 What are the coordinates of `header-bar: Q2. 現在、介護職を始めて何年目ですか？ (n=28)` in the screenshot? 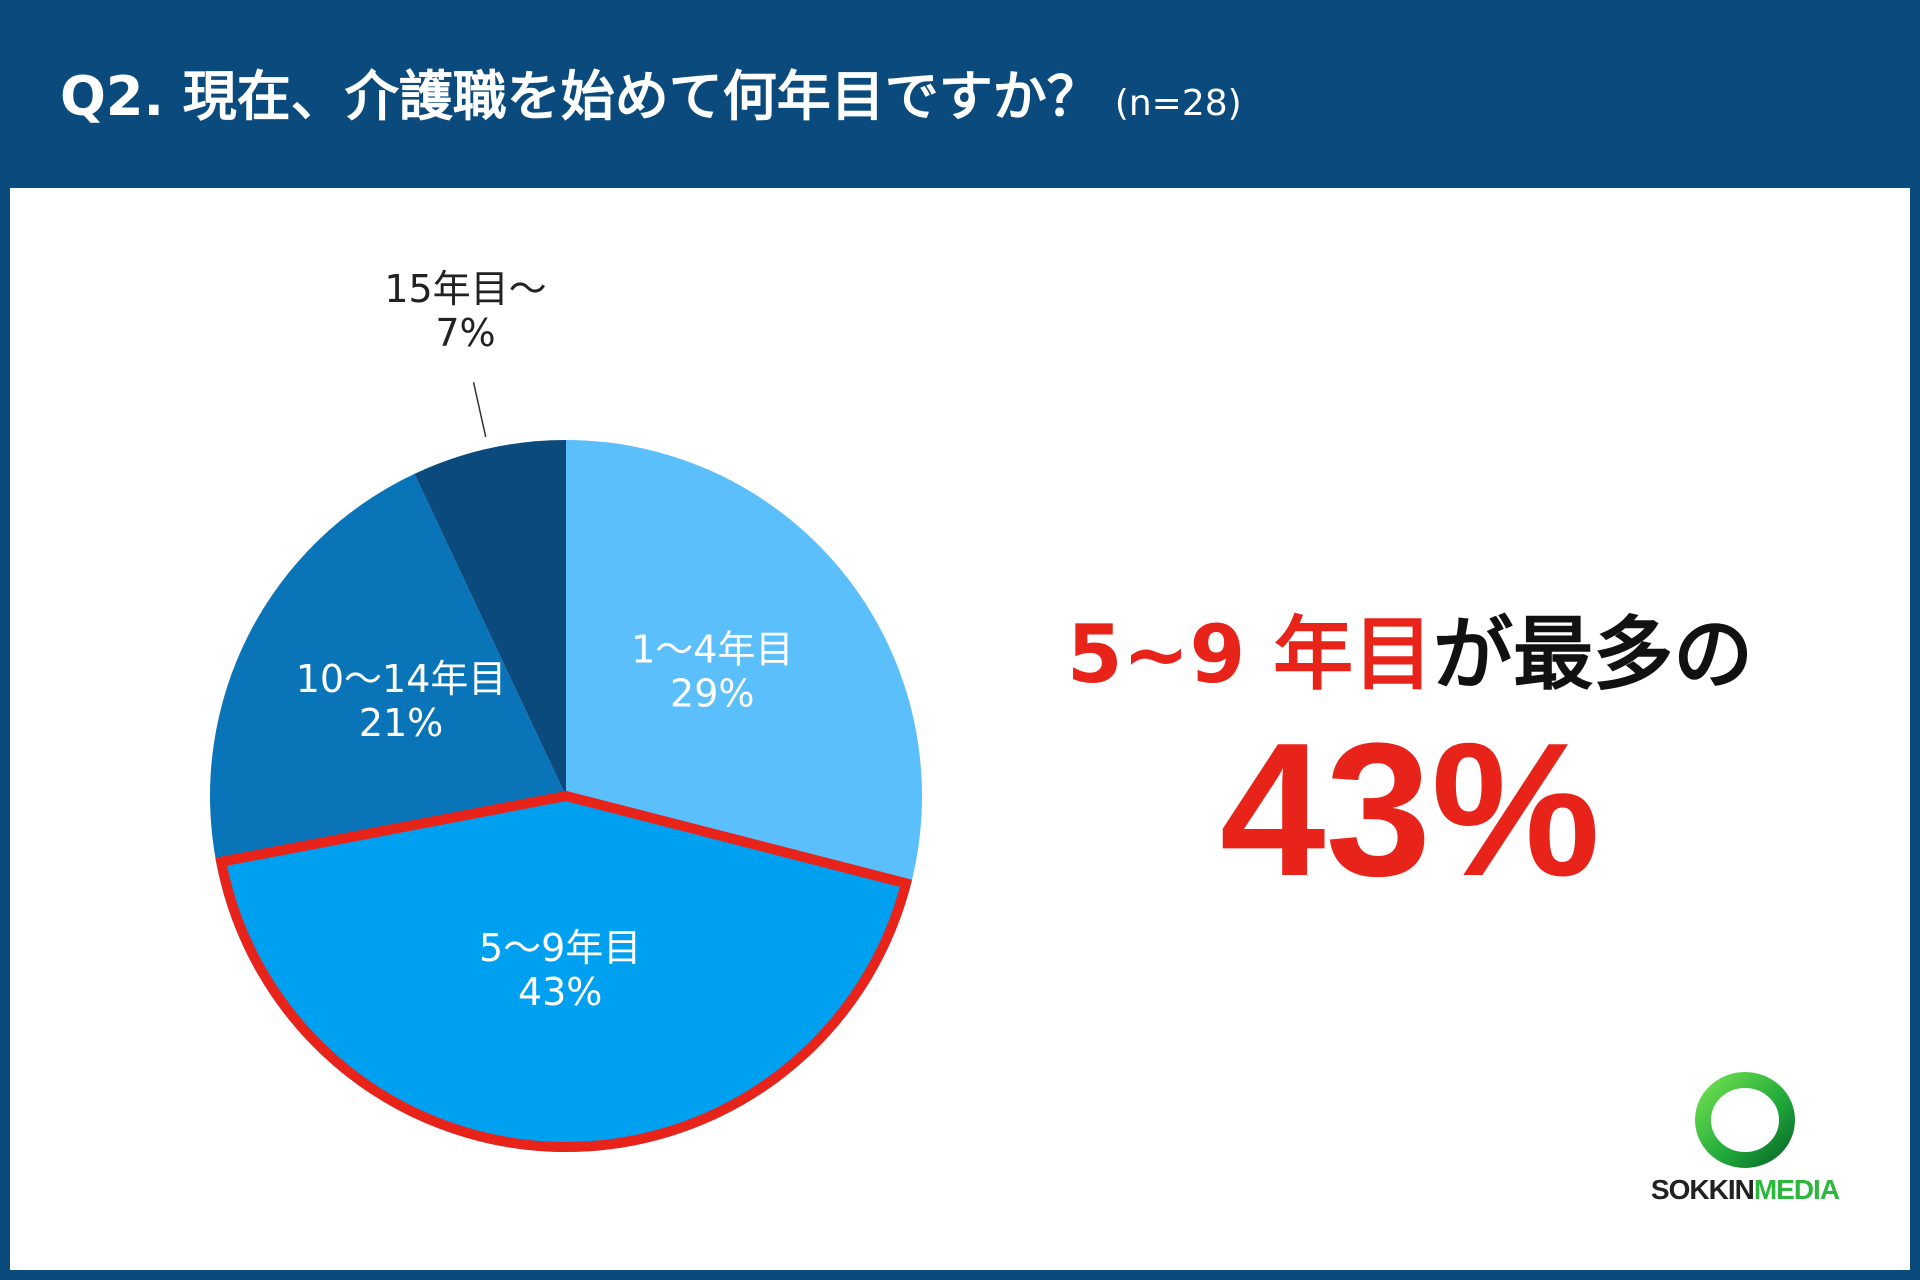 It's located at (960, 93).